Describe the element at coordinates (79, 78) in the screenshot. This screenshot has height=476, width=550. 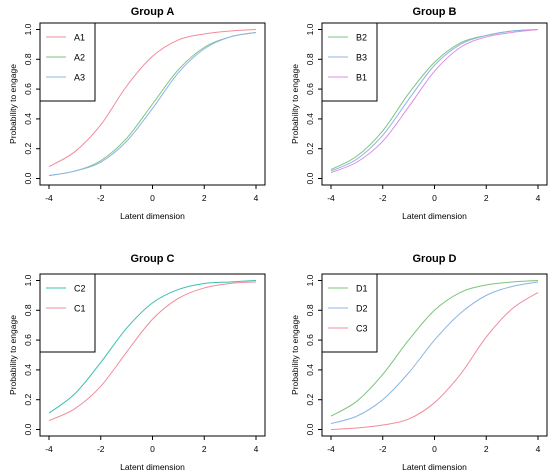
I see `legend-label: A3` at that location.